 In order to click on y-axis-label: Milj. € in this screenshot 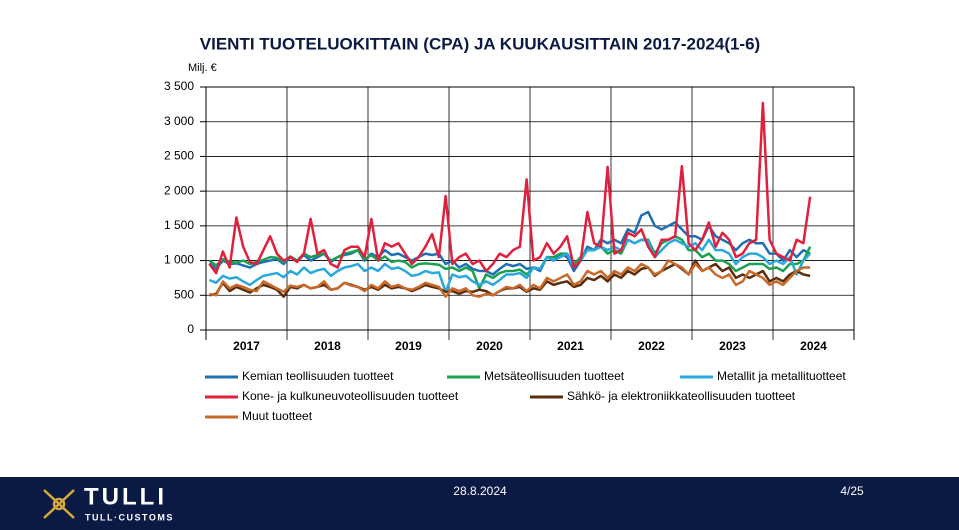, I will do `click(202, 68)`.